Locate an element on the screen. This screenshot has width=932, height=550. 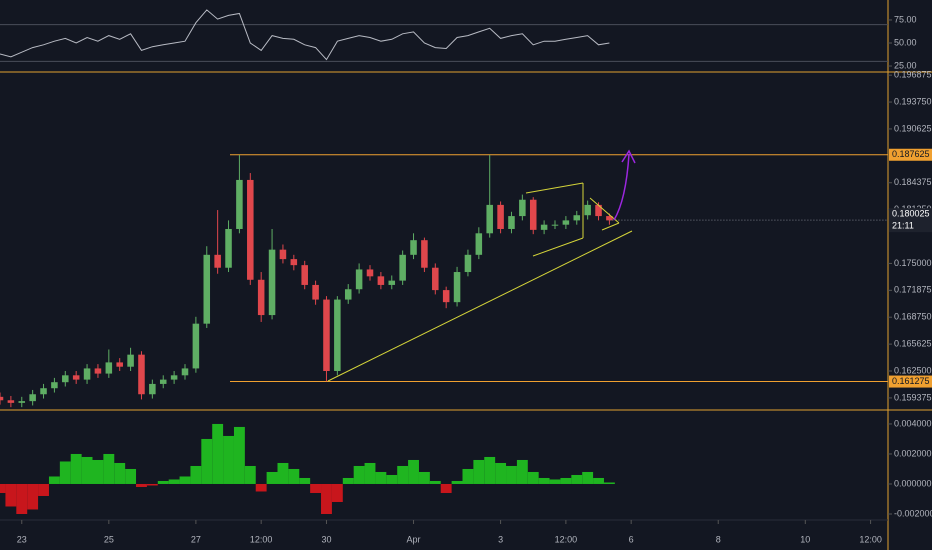
price-line-label: 0.187625 is located at coordinates (911, 154).